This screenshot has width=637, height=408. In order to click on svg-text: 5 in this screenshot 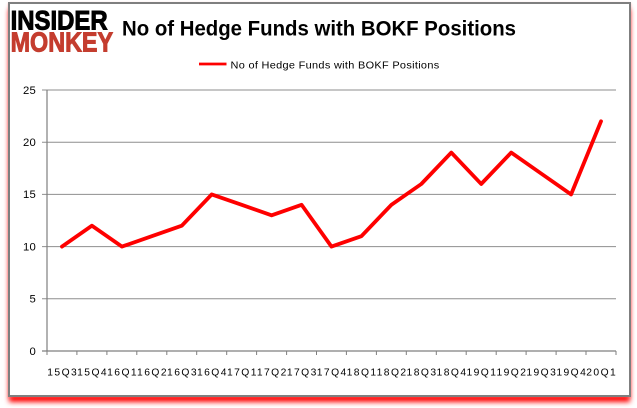, I will do `click(33, 300)`.